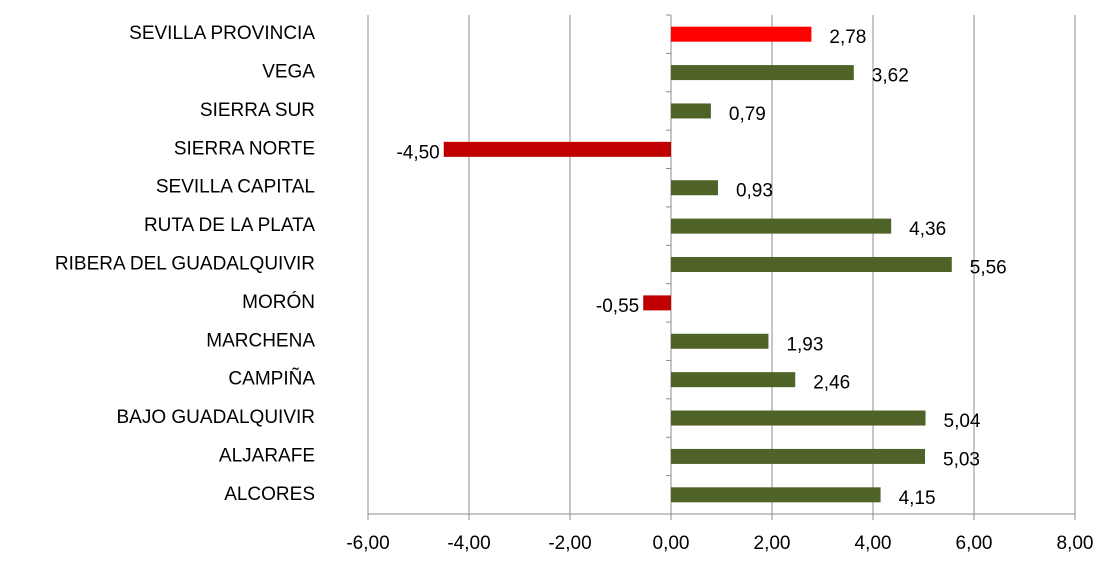 This screenshot has width=1102, height=561. I want to click on y-tick-label: MARCHENA, so click(260, 340).